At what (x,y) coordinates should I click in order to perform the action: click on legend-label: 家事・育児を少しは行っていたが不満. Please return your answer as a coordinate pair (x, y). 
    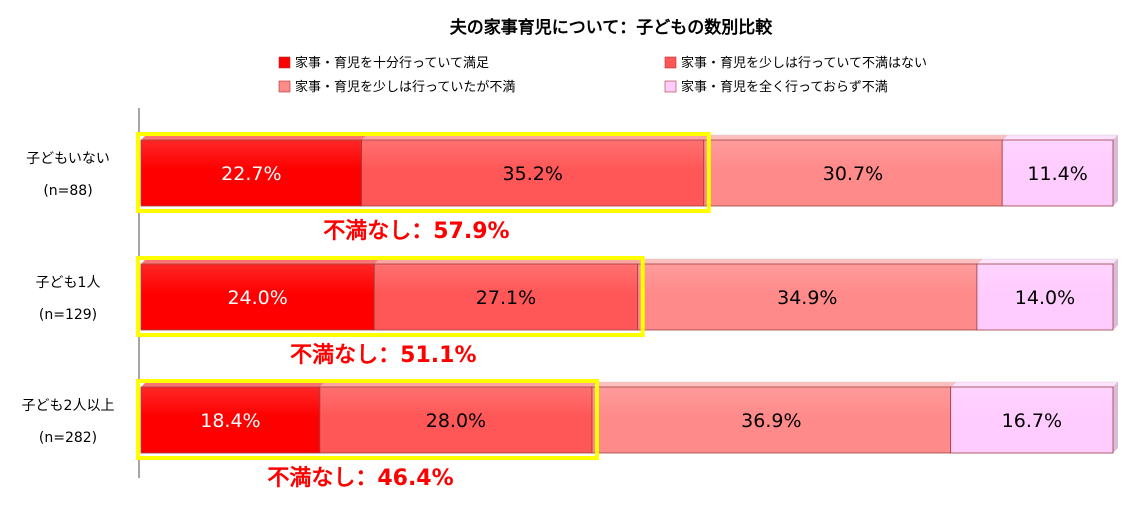
    Looking at the image, I should click on (405, 87).